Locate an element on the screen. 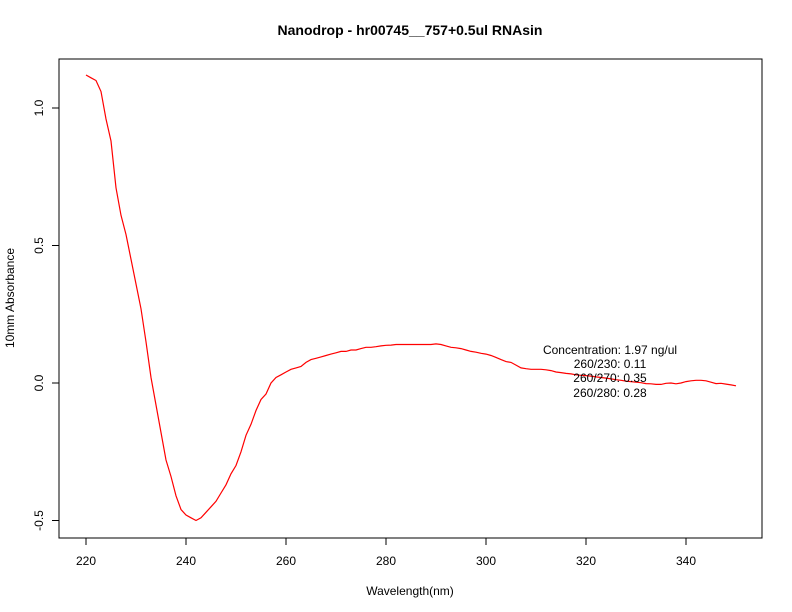 The width and height of the screenshot is (792, 612). x-axis: 220 240 260 280 300 320 340 is located at coordinates (386, 552).